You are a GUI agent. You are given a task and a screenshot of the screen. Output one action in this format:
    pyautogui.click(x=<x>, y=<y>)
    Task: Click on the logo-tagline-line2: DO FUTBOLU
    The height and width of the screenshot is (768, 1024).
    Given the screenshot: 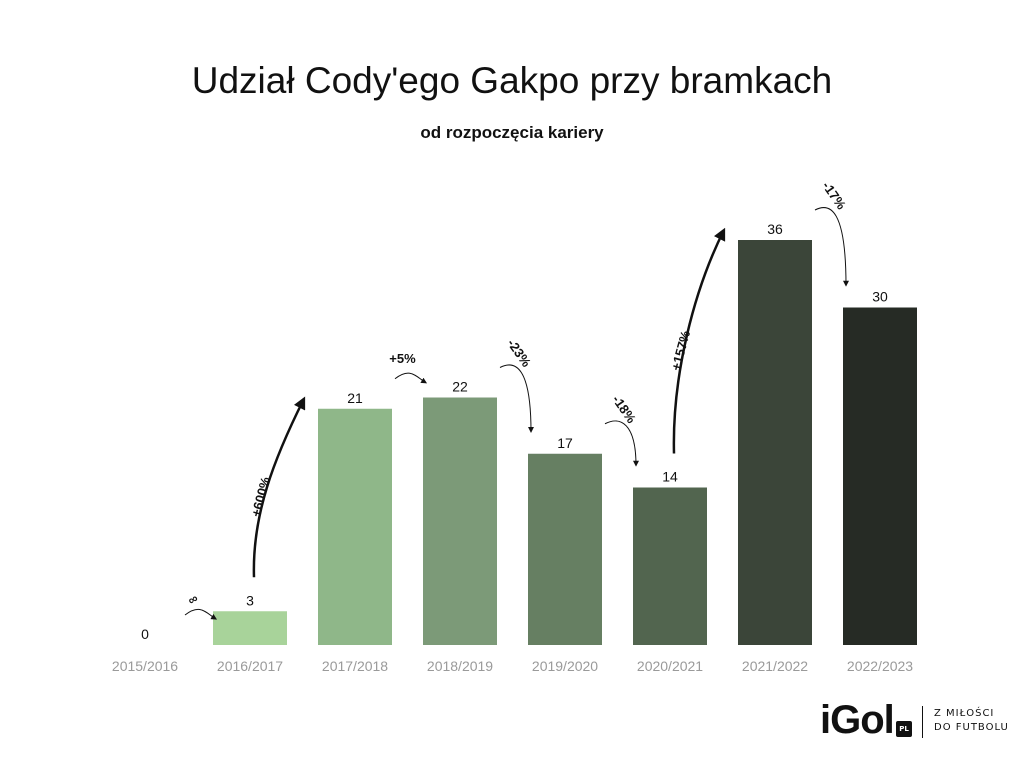 What is the action you would take?
    pyautogui.click(x=971, y=727)
    